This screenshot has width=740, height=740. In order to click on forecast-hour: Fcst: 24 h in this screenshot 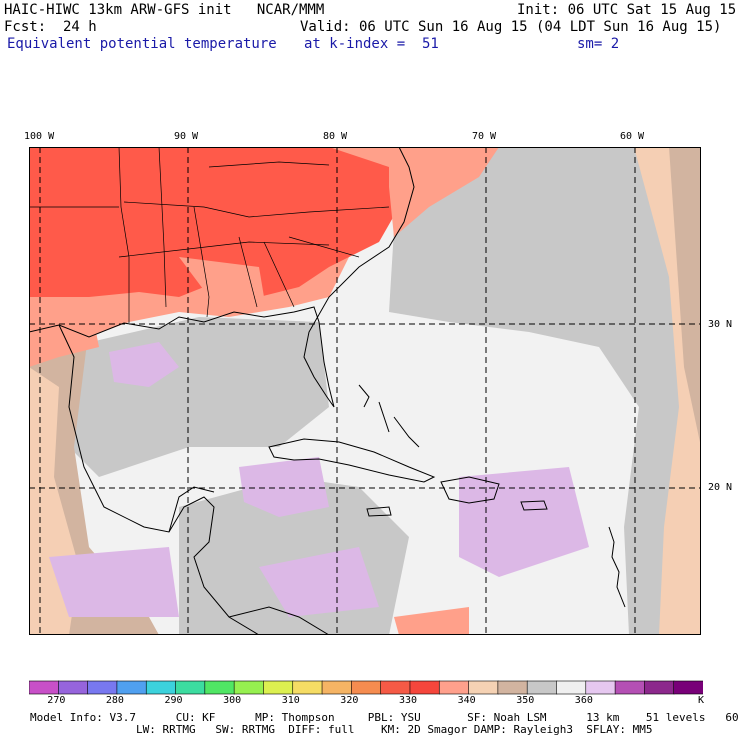, I will do `click(50, 27)`.